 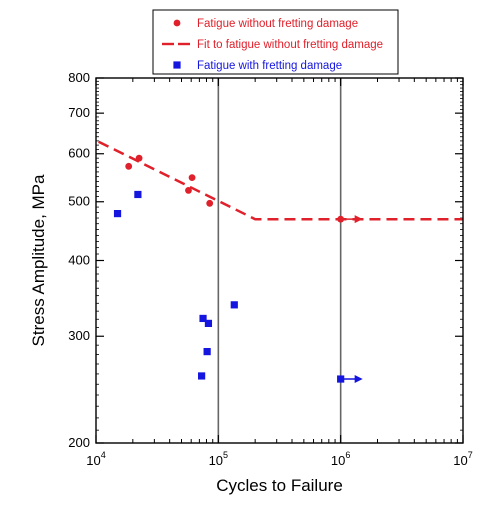 What do you see at coordinates (279, 485) in the screenshot?
I see `x-axis-title: Cycles to Failure` at bounding box center [279, 485].